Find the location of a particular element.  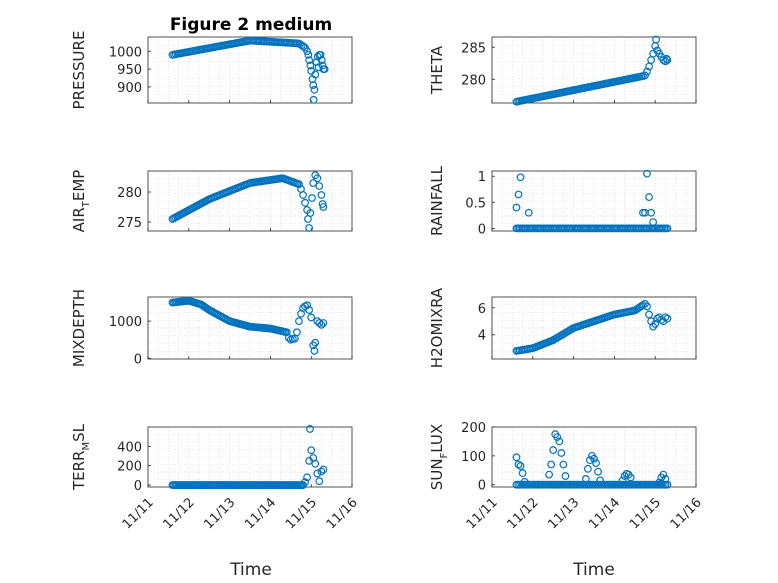

y-tick-label: 400 is located at coordinates (129, 447).